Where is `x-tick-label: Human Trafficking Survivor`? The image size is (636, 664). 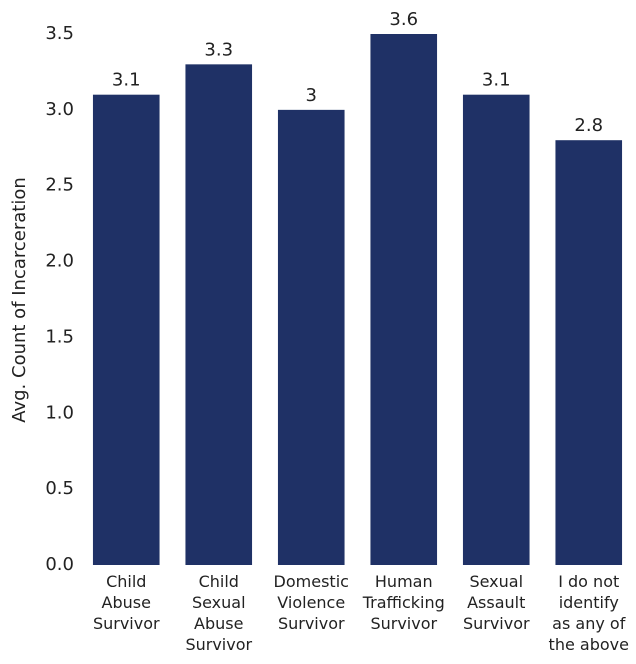
x-tick-label: Human Trafficking Survivor is located at coordinates (403, 602).